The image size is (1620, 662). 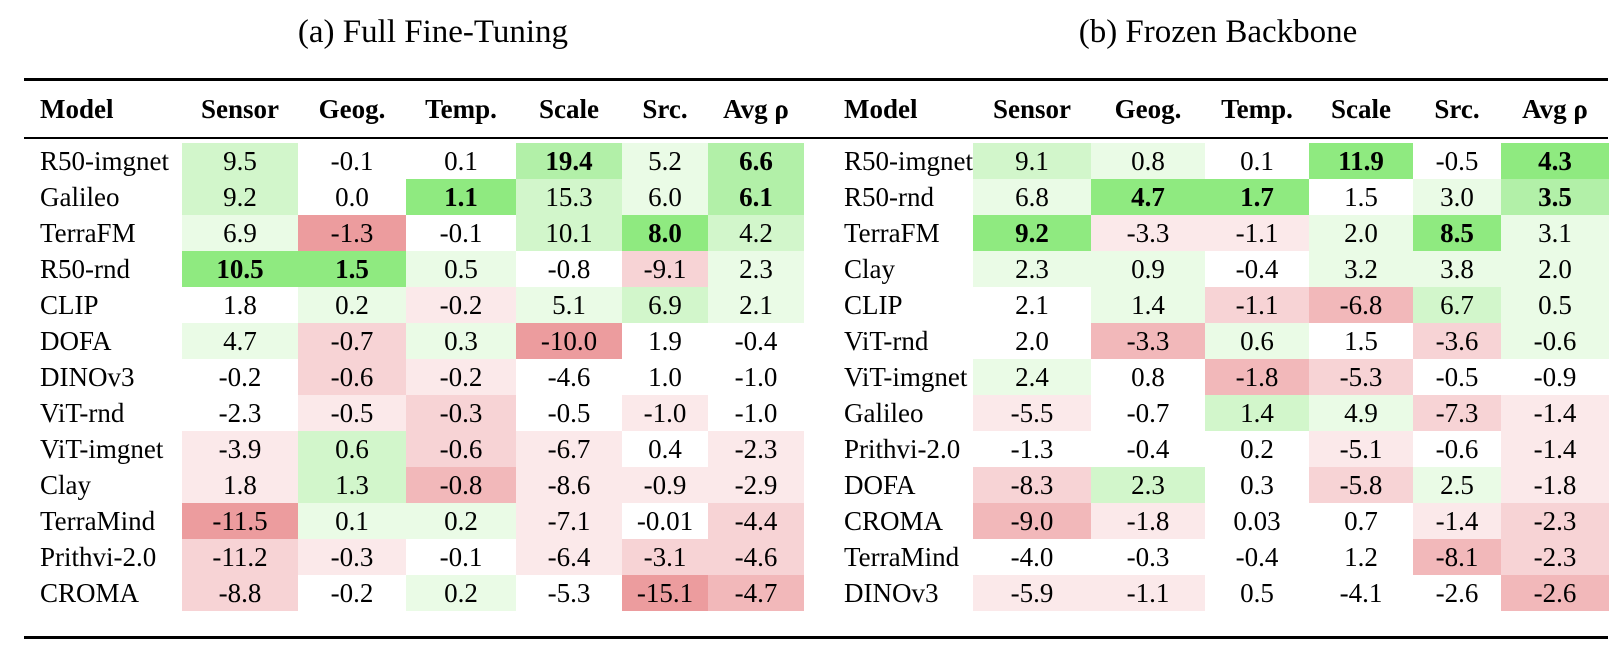 What do you see at coordinates (240, 521) in the screenshot?
I see `sensor-cell: -11.5` at bounding box center [240, 521].